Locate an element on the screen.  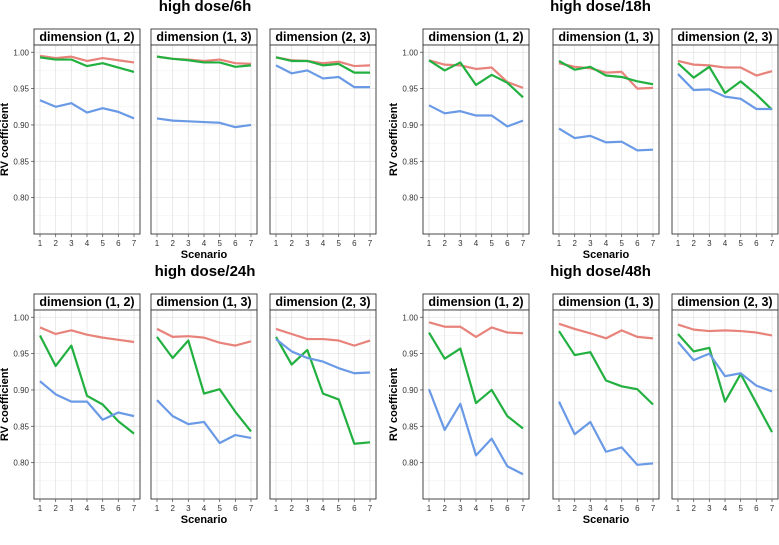
chart-title: high dose/6h is located at coordinates (205, 7).